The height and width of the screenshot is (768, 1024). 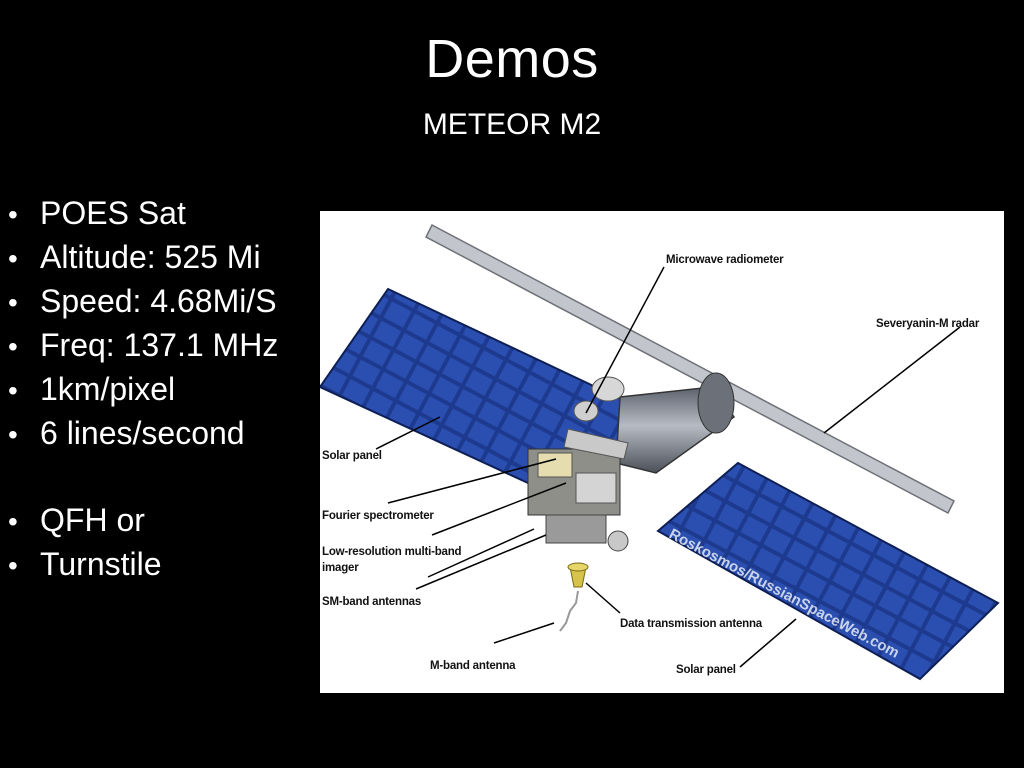 What do you see at coordinates (928, 324) in the screenshot?
I see `callout-severyanin-radar: Severyanin-M radar` at bounding box center [928, 324].